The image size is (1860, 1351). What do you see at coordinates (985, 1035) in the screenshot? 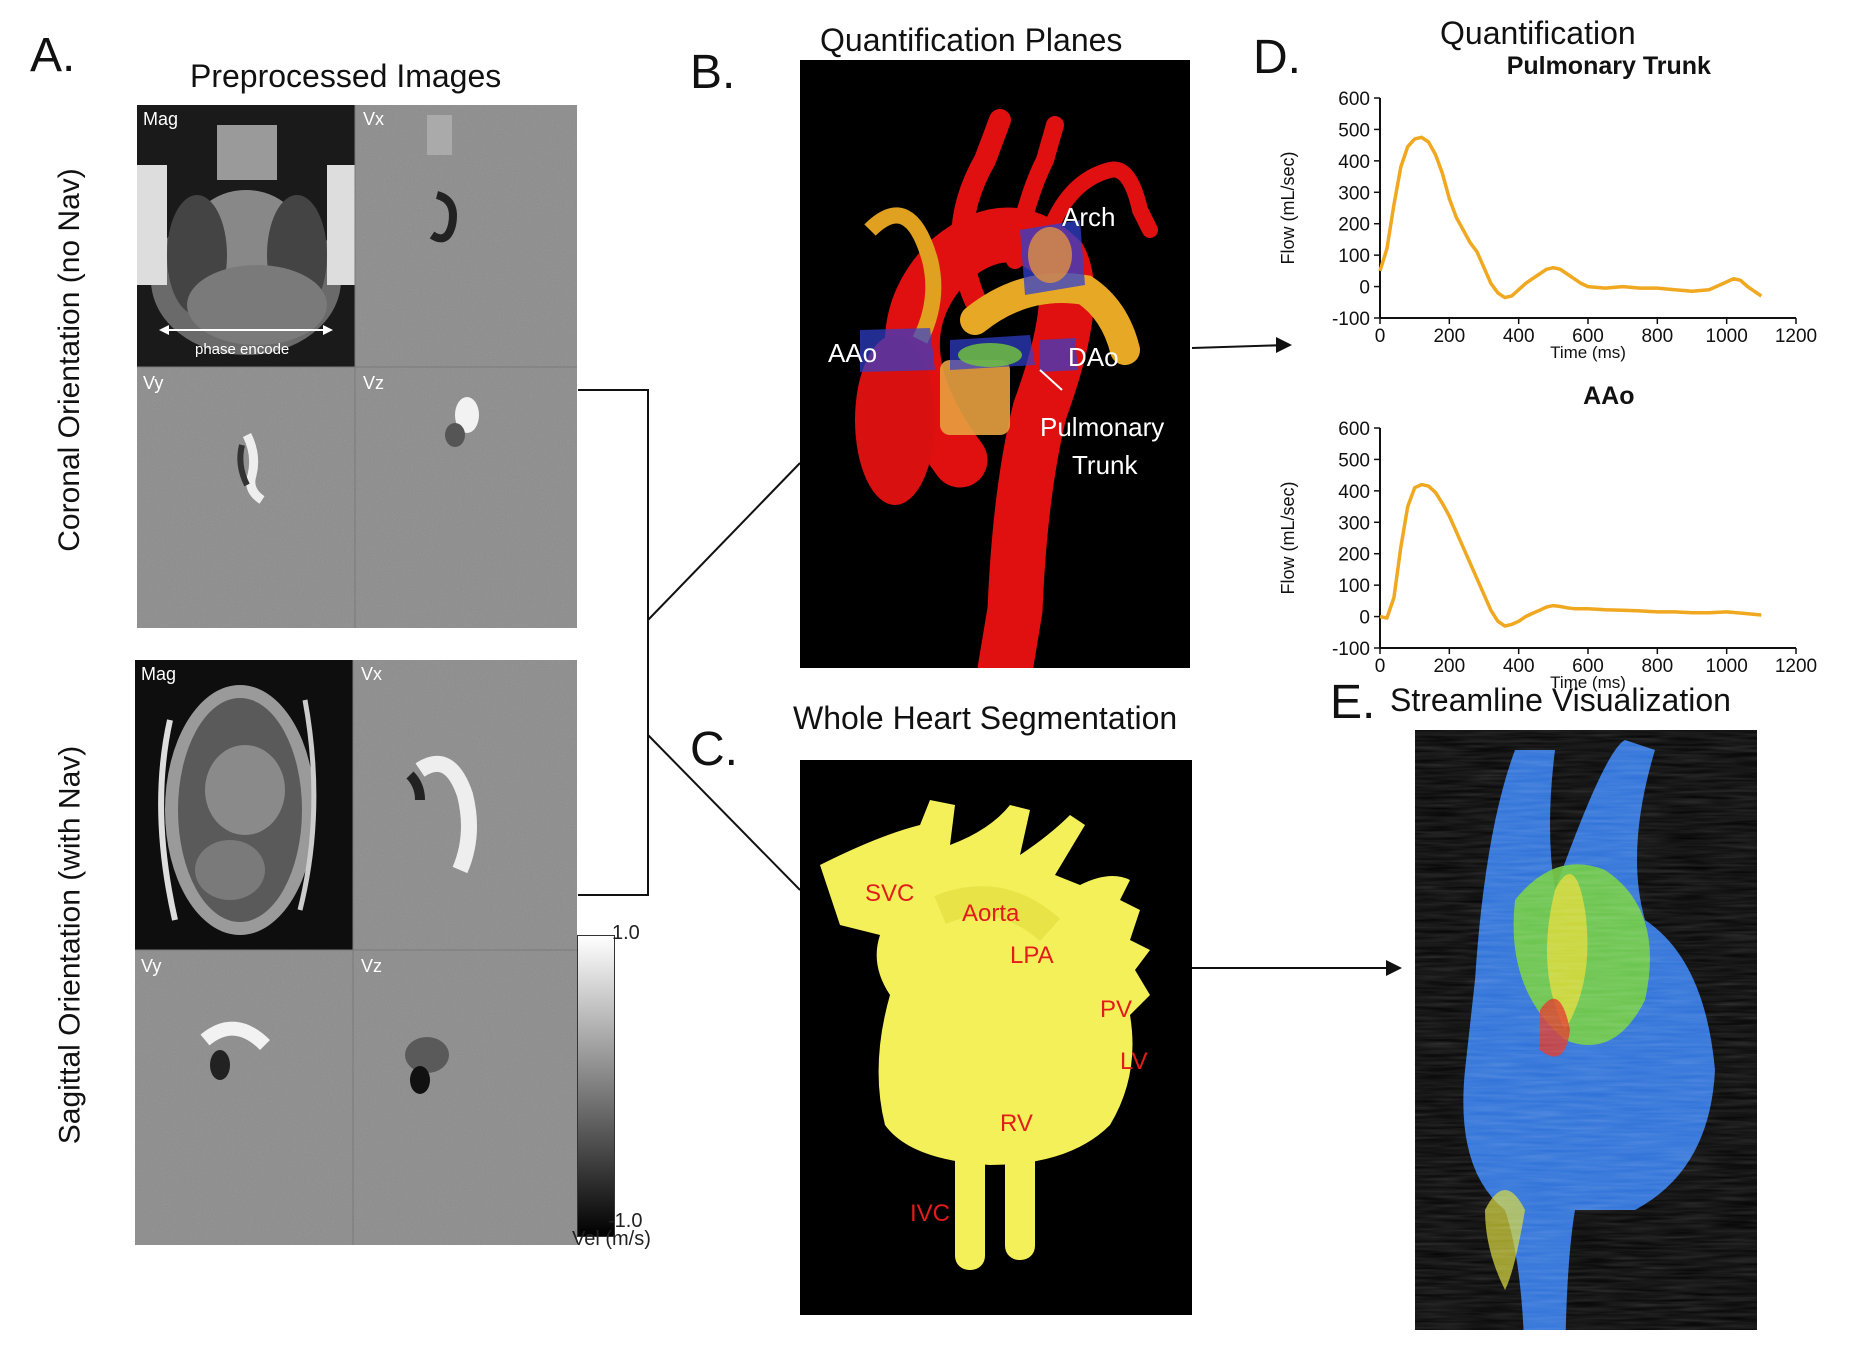
I see `heart-render-svg` at bounding box center [985, 1035].